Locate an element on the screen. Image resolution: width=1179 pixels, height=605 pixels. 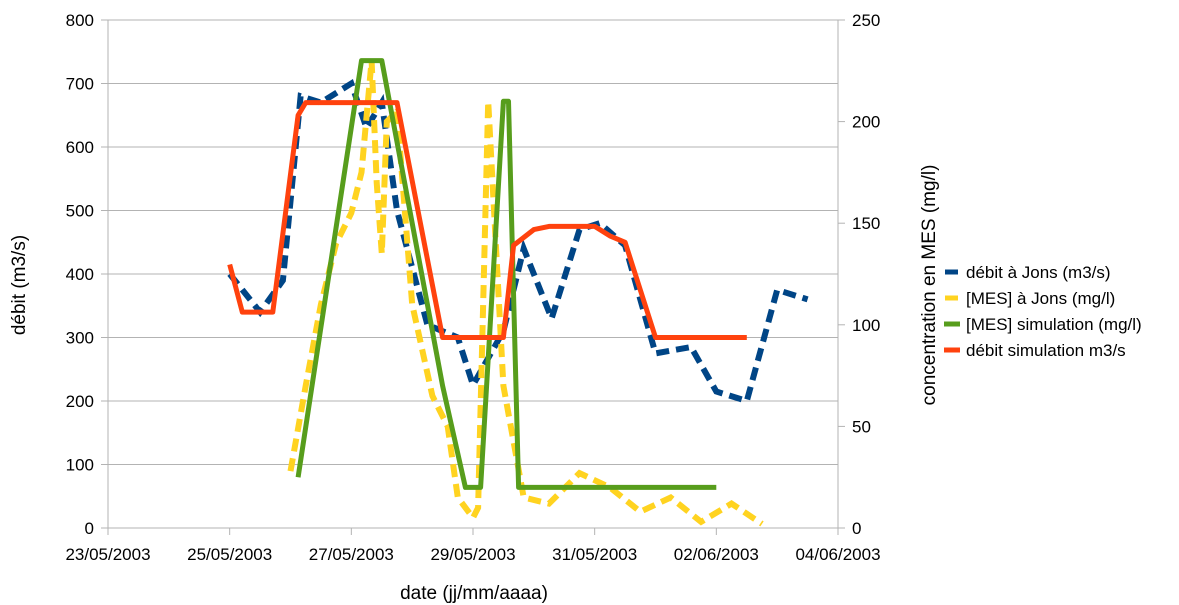
x-axis-title: date (jj/mm/aaaa) is located at coordinates (474, 593).